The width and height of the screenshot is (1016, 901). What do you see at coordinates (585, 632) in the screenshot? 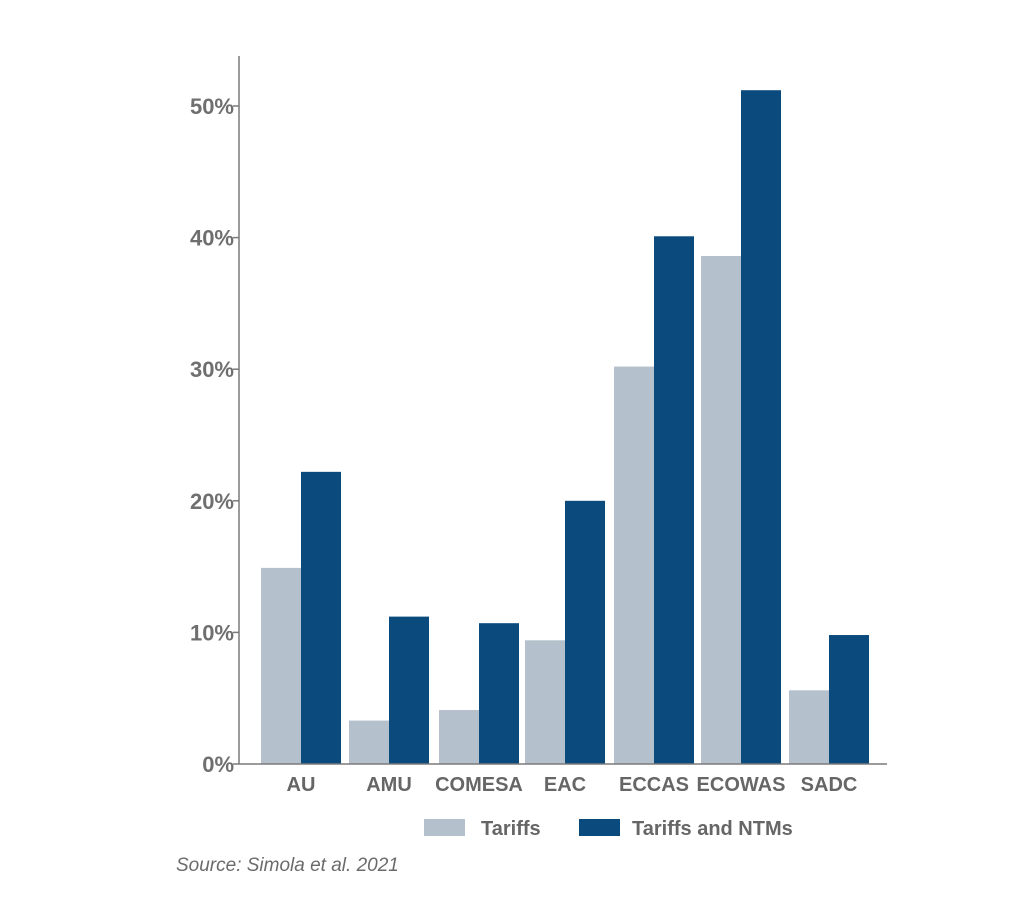
I see `bar-eac-tariffs-and-ntms` at bounding box center [585, 632].